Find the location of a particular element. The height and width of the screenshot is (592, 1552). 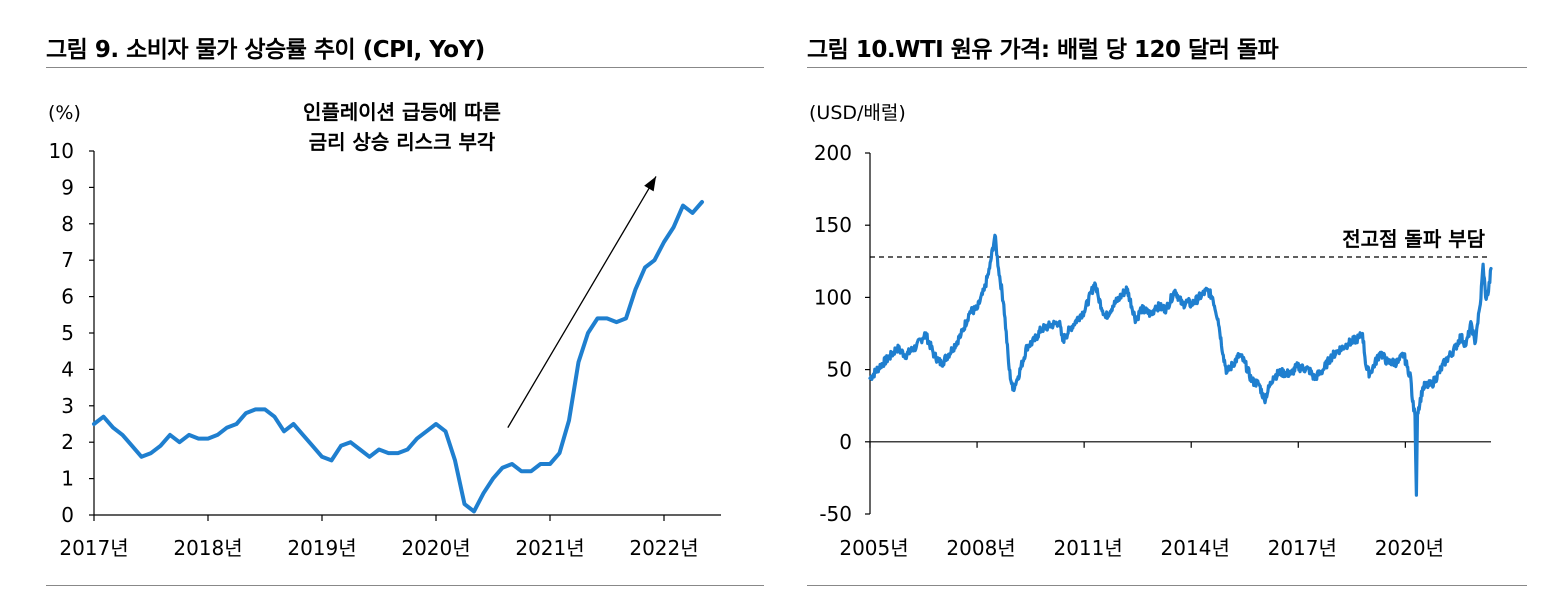

x-tick-label: 2018년 is located at coordinates (207, 548).